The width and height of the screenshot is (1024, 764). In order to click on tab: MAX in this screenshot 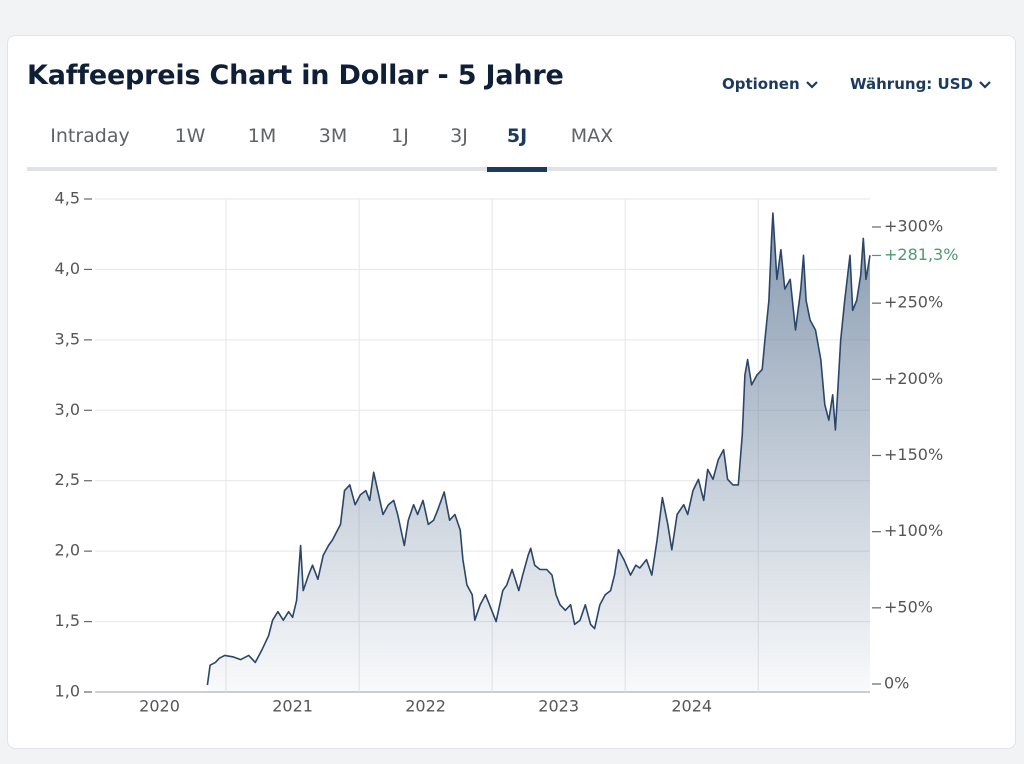, I will do `click(592, 136)`.